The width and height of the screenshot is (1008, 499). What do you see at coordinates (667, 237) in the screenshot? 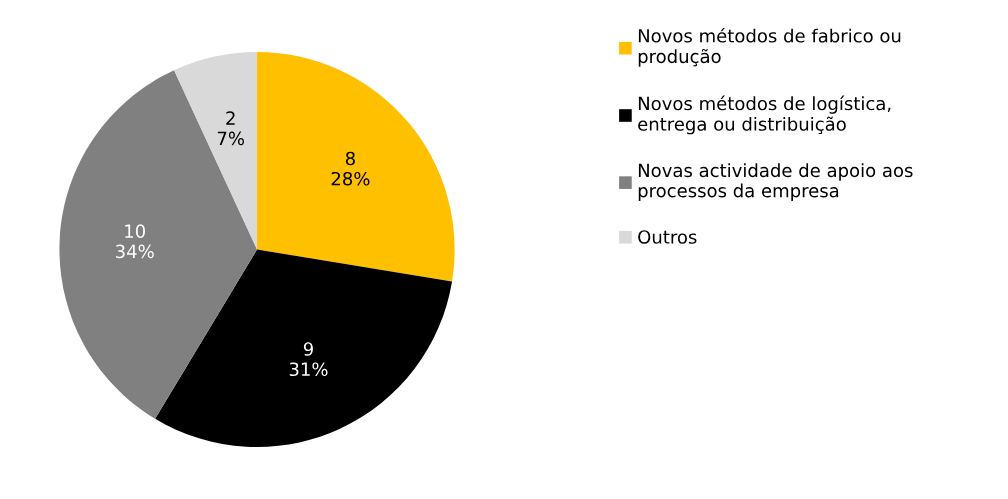
I see `legend-label: Outros` at bounding box center [667, 237].